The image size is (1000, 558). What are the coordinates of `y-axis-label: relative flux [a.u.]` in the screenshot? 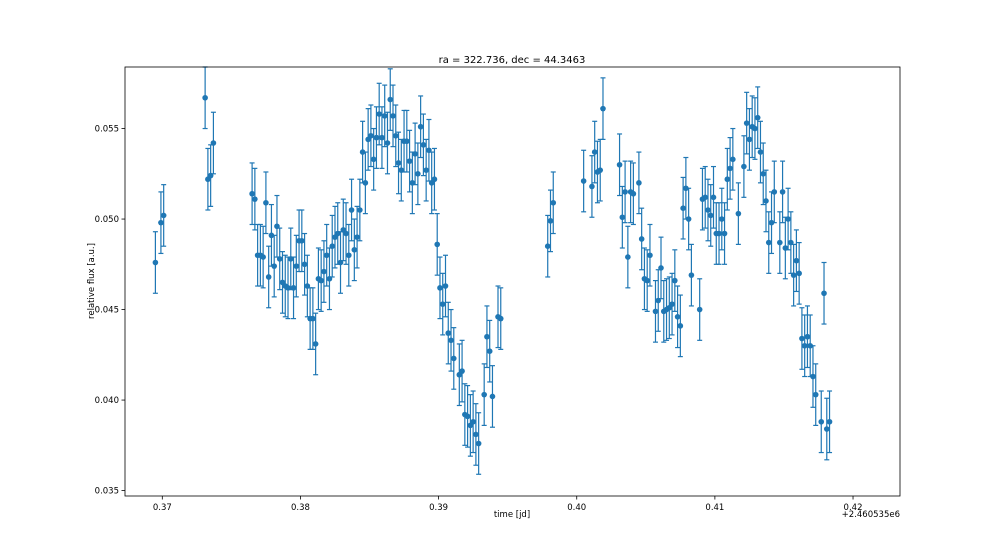 It's located at (92, 281).